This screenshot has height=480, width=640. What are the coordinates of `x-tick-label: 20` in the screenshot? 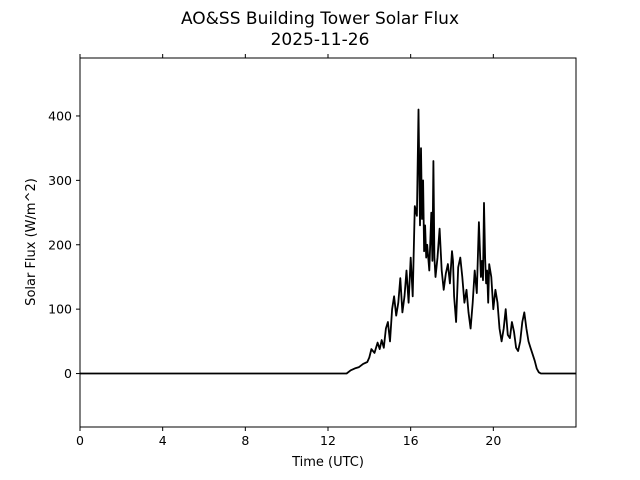 It's located at (493, 440).